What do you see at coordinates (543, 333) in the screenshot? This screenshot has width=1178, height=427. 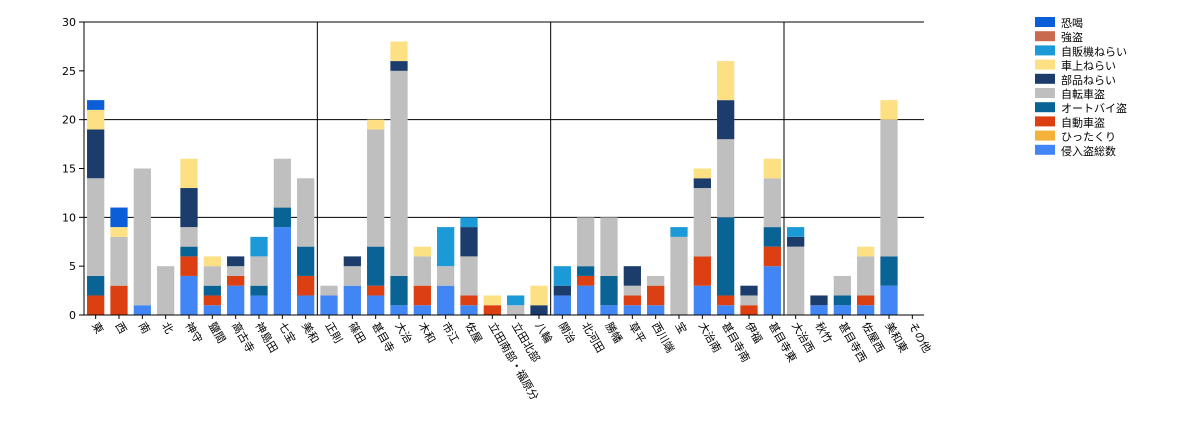 I see `category-label: 八輪` at bounding box center [543, 333].